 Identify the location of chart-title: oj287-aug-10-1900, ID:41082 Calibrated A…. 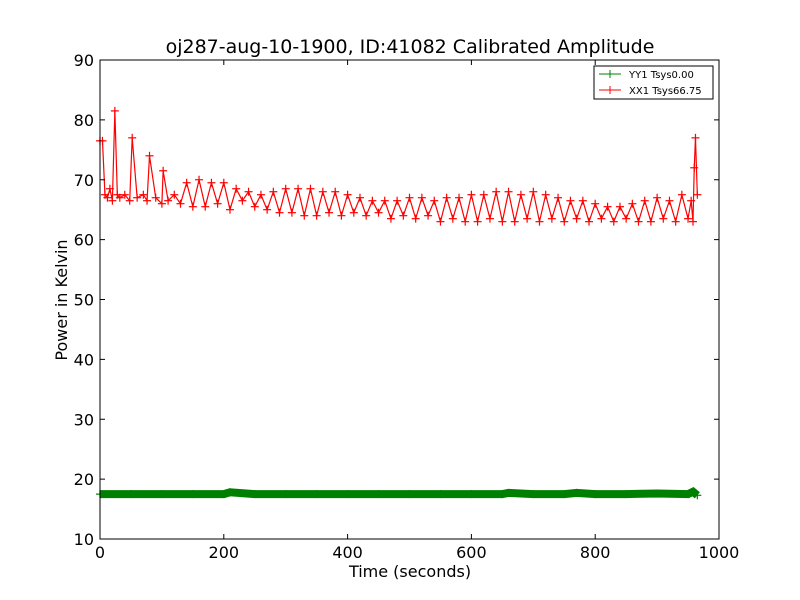
(410, 47).